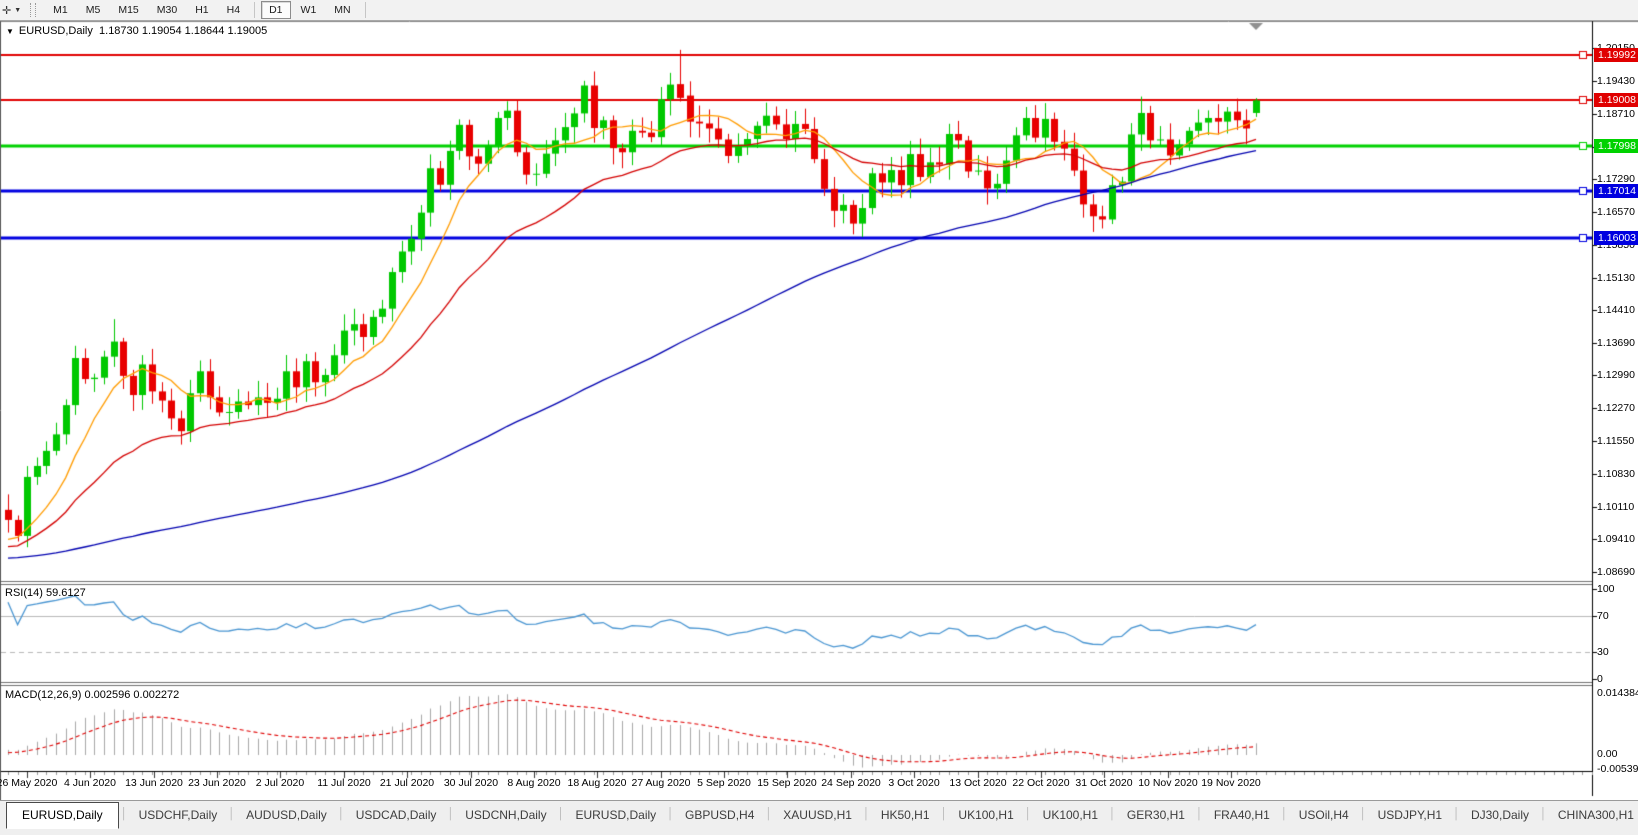 Image resolution: width=1638 pixels, height=835 pixels. I want to click on tab-USDCAD-Daily: USDCAD,Daily, so click(396, 815).